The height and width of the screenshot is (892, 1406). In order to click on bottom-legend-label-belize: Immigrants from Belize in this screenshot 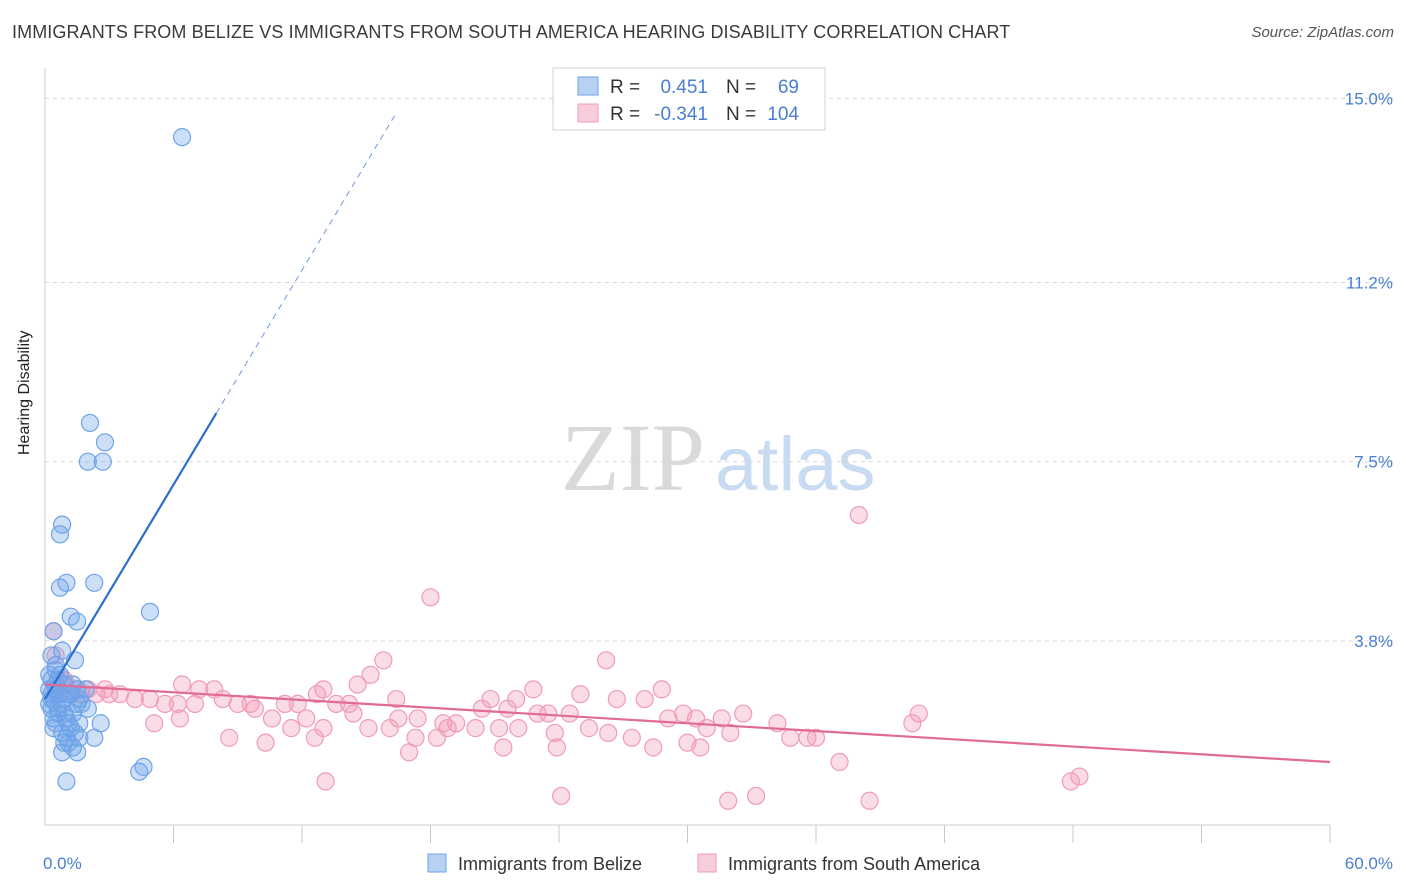, I will do `click(550, 864)`.